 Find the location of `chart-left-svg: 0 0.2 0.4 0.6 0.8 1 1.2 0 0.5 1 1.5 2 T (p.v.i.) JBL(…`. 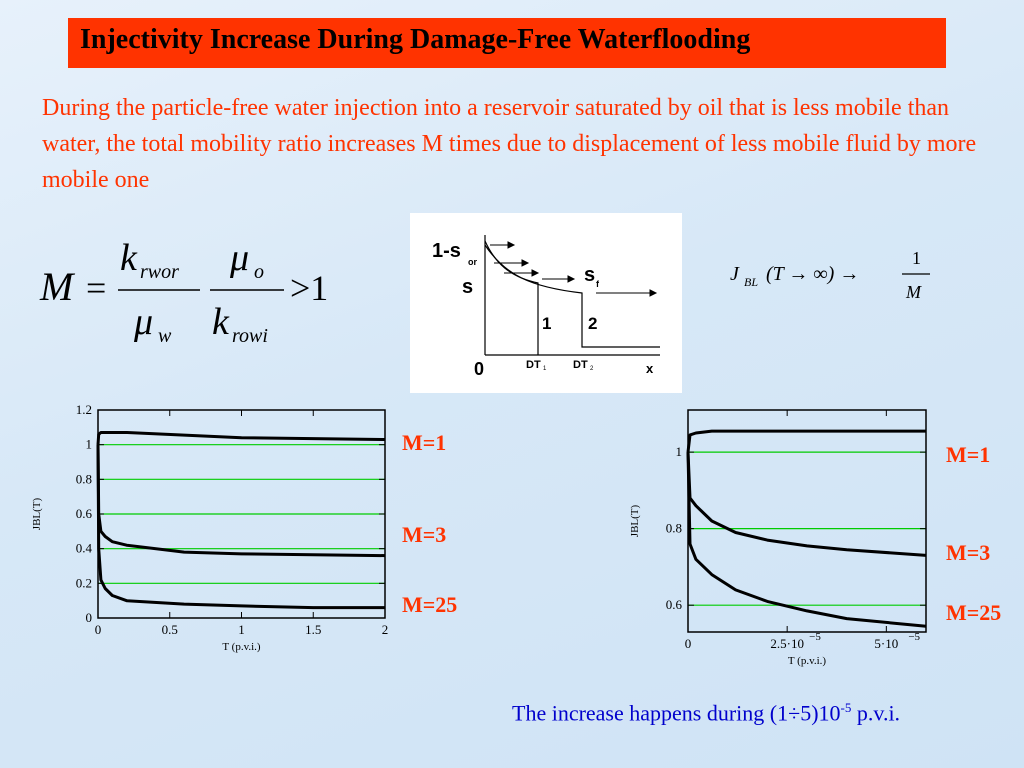

chart-left-svg: 0 0.2 0.4 0.6 0.8 1 1.2 0 0.5 1 1.5 2 T (p.v.i.) JBL(… is located at coordinates (210, 527).